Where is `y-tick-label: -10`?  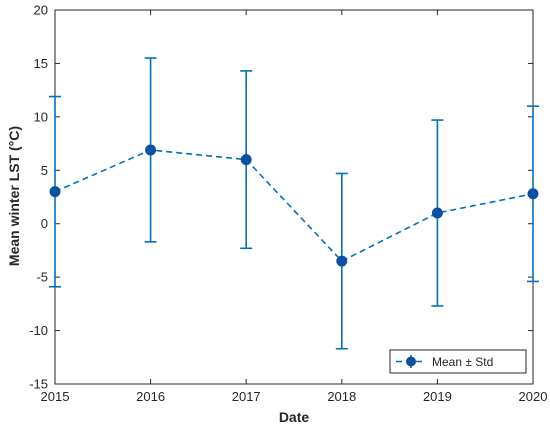 y-tick-label: -10 is located at coordinates (38, 330).